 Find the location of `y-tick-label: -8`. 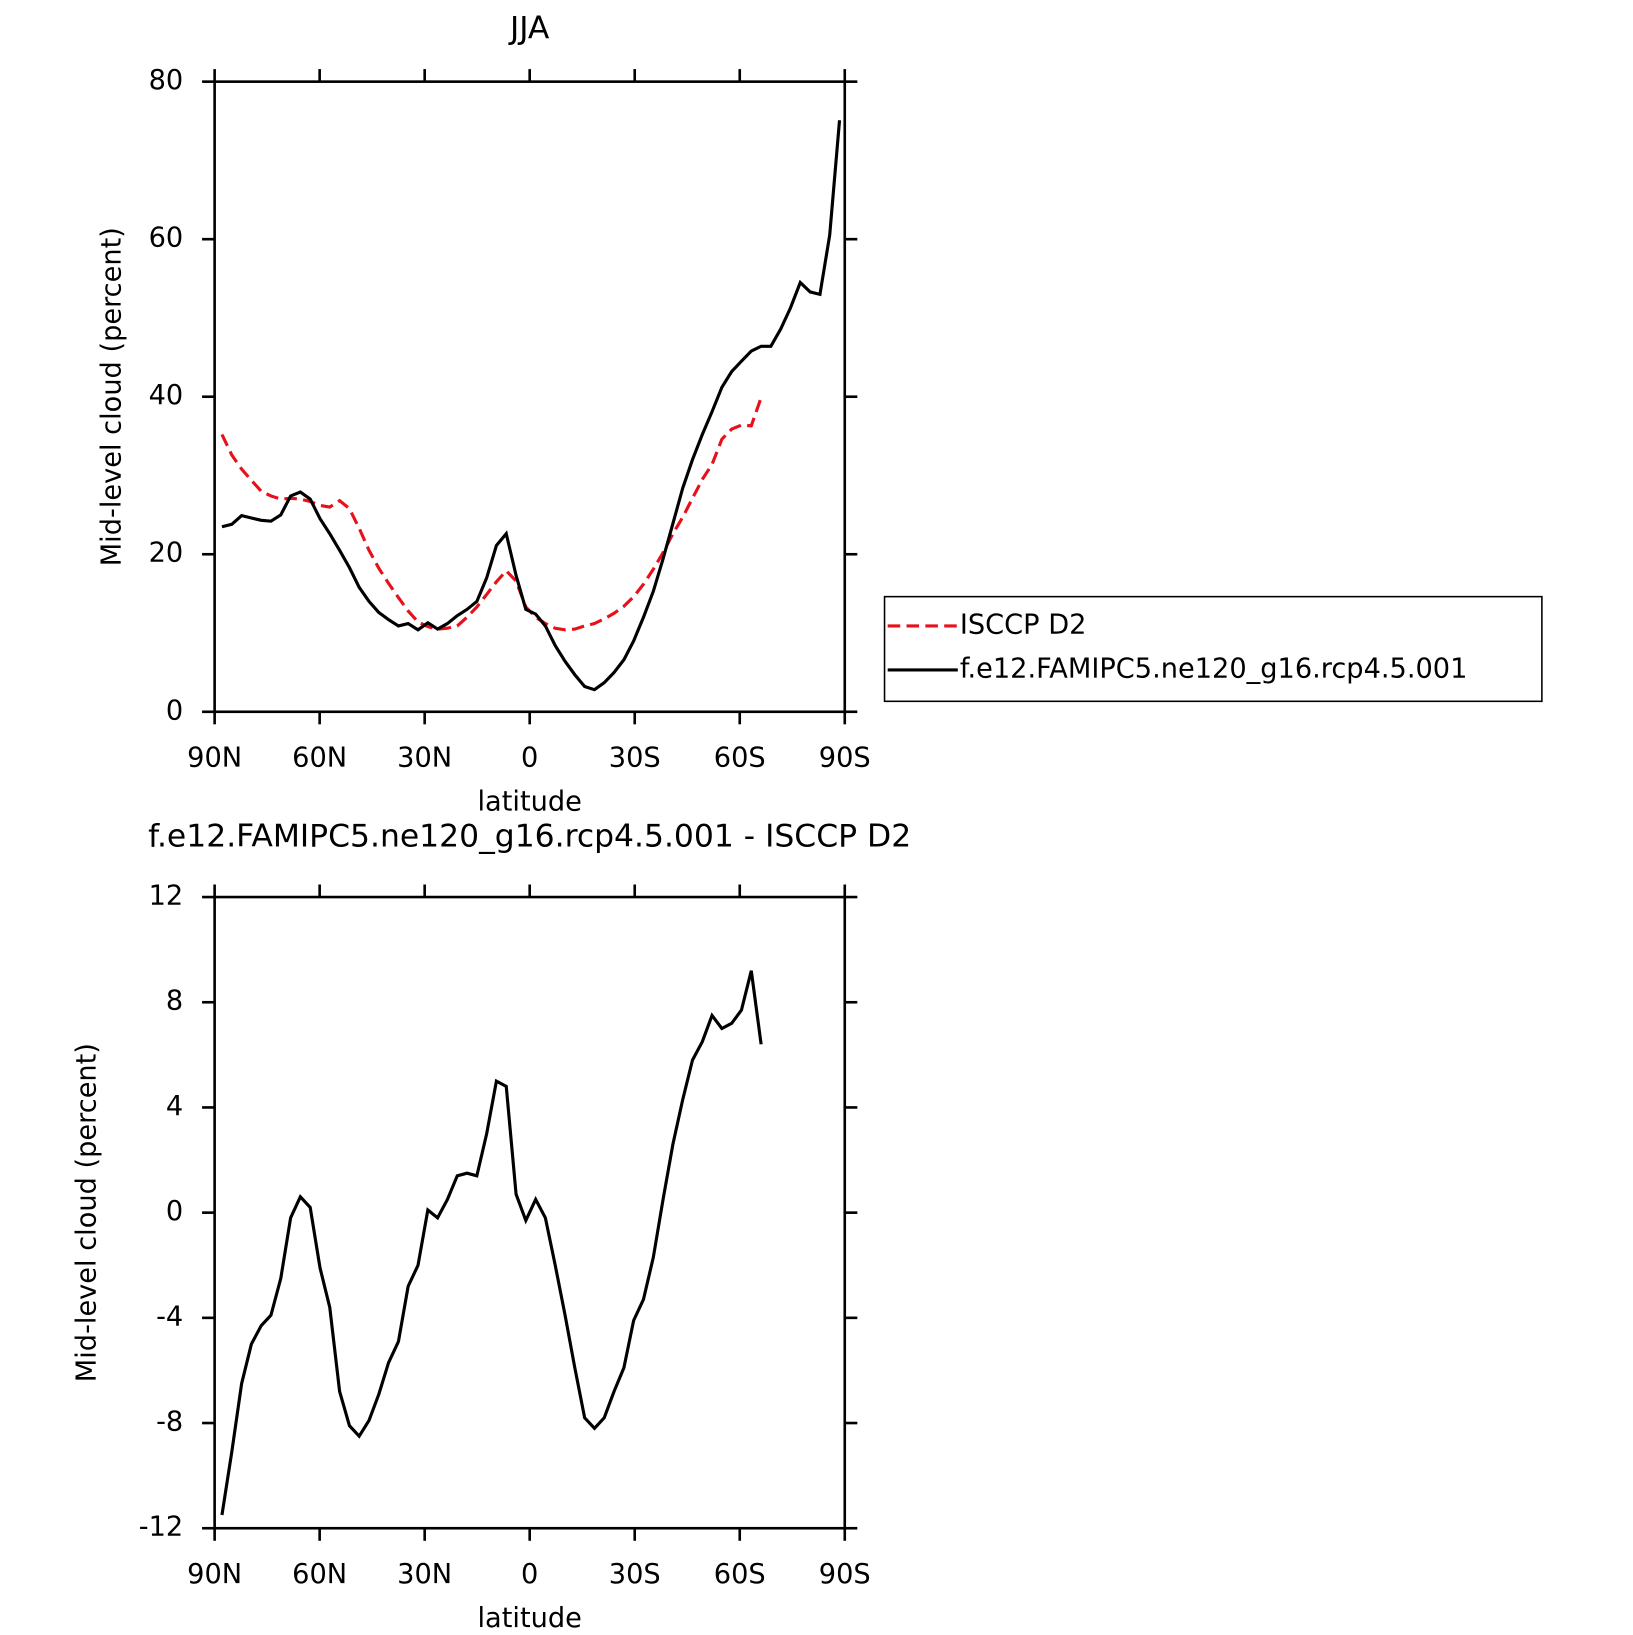

y-tick-label: -8 is located at coordinates (169, 1422).